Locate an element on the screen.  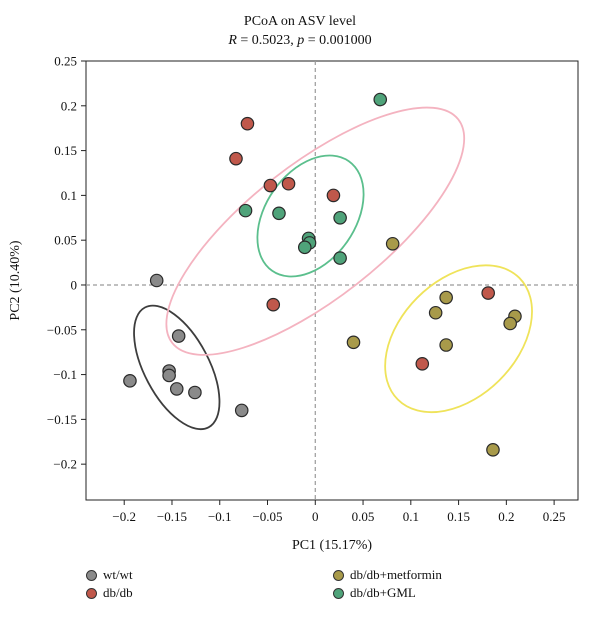
x-tick-label: 0 is located at coordinates (315, 516).